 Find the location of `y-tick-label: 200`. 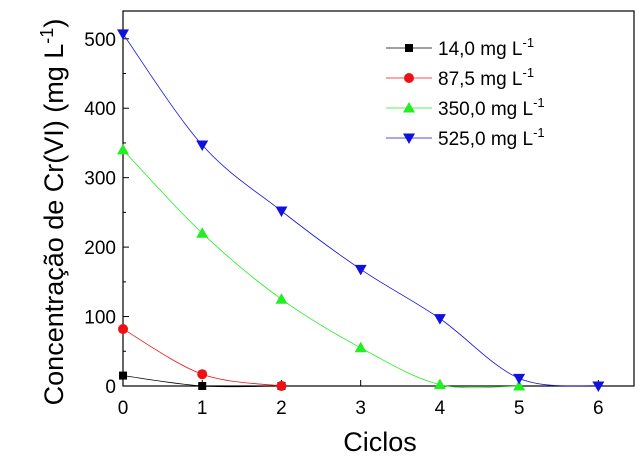

y-tick-label: 200 is located at coordinates (100, 248).